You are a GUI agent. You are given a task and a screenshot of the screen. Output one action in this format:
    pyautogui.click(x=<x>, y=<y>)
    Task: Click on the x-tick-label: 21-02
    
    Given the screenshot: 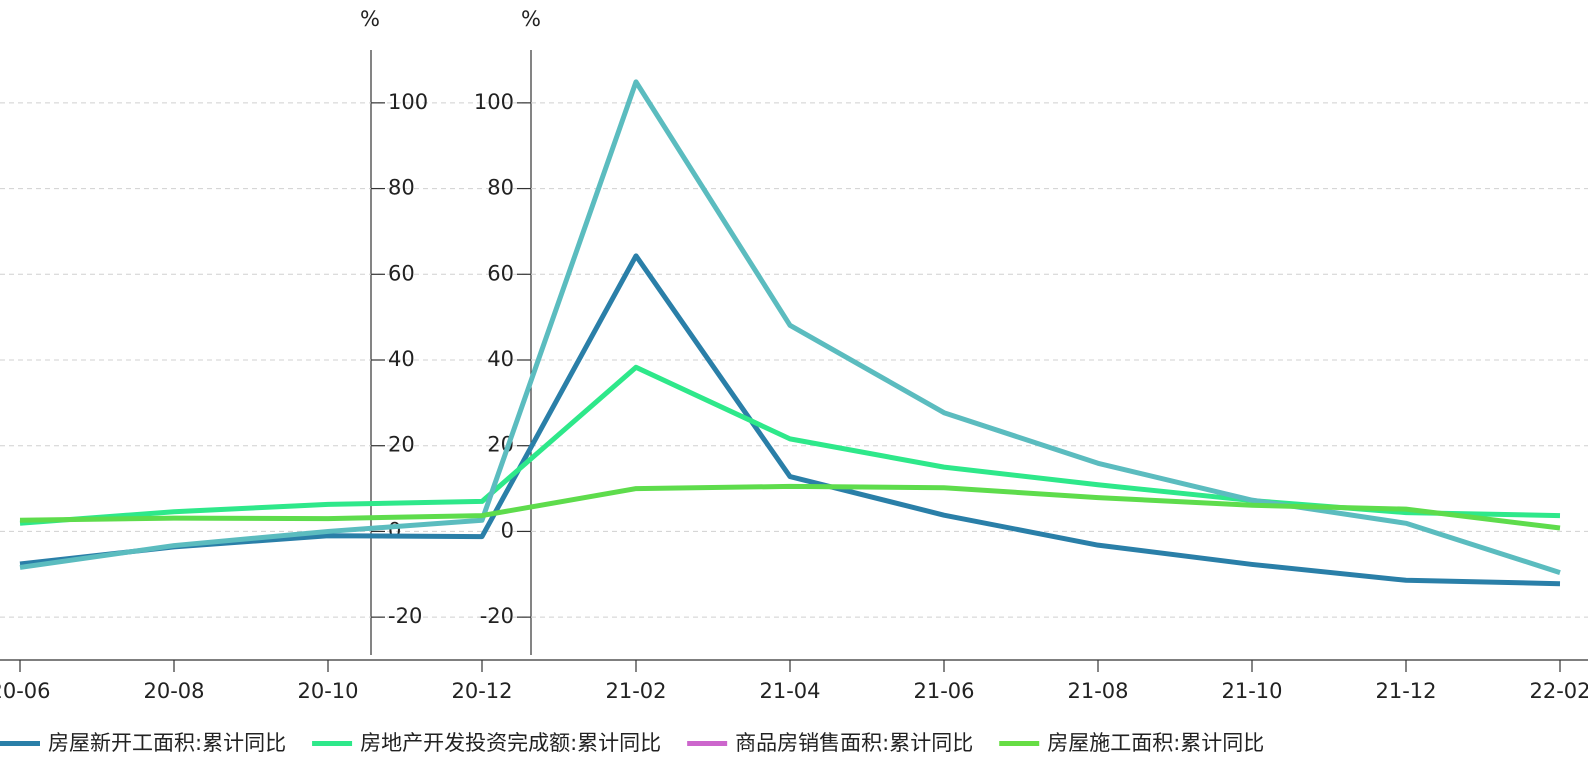 What is the action you would take?
    pyautogui.click(x=635, y=691)
    